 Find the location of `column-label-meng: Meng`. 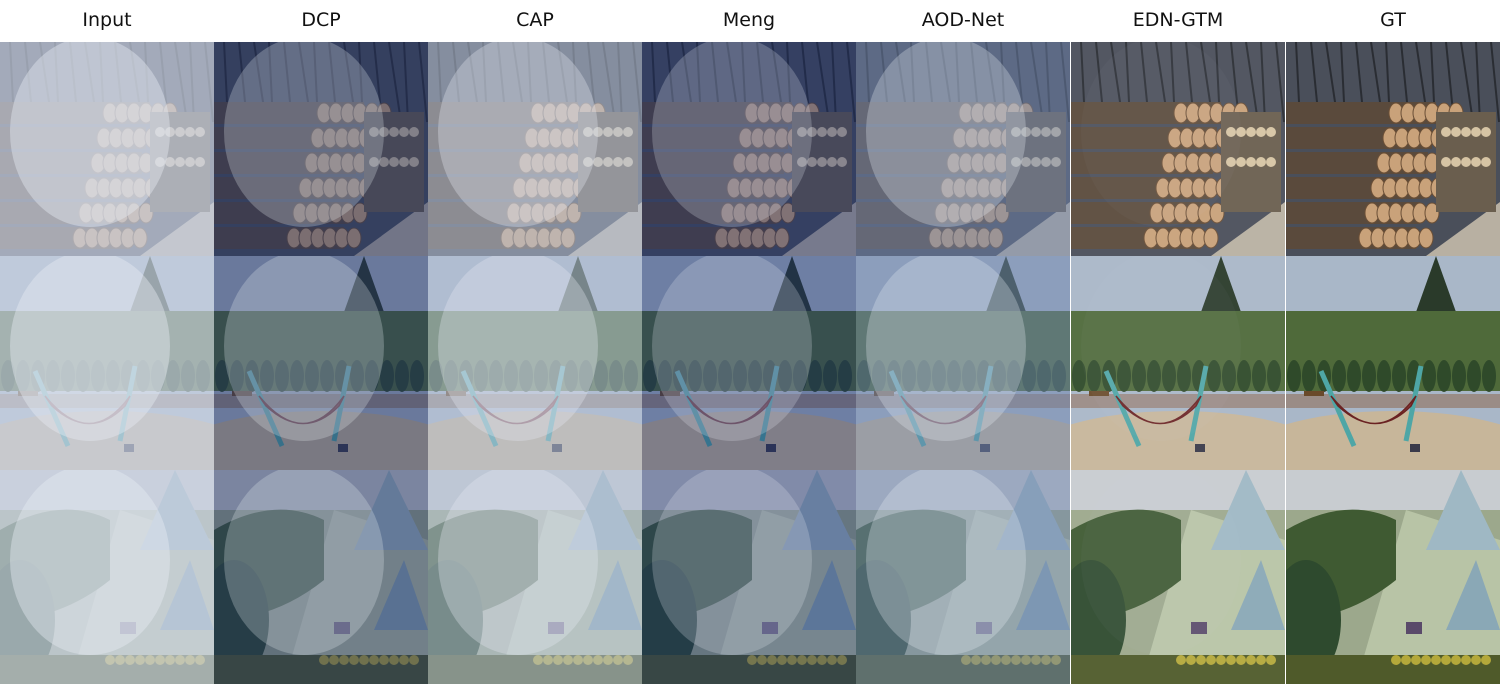

column-label-meng: Meng is located at coordinates (749, 20).